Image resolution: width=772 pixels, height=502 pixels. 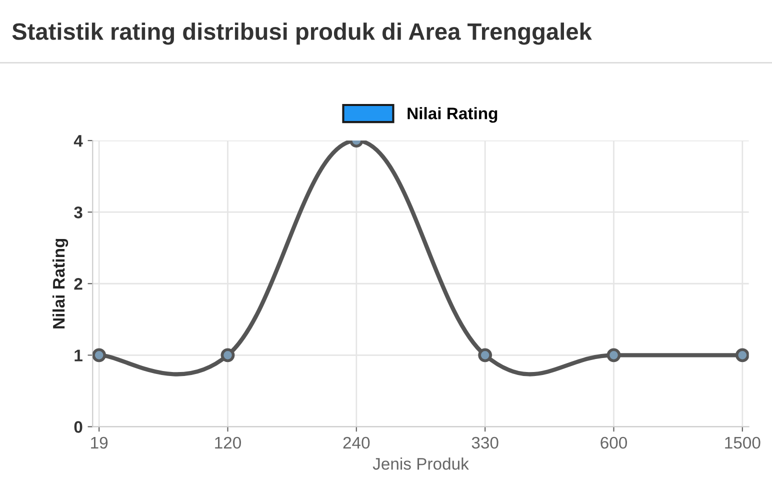 I want to click on x-tick-label: 240, so click(x=356, y=442).